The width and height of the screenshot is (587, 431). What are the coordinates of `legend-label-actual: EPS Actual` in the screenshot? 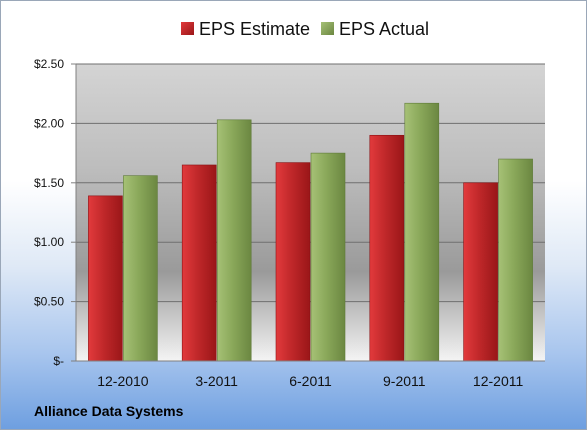 It's located at (384, 29).